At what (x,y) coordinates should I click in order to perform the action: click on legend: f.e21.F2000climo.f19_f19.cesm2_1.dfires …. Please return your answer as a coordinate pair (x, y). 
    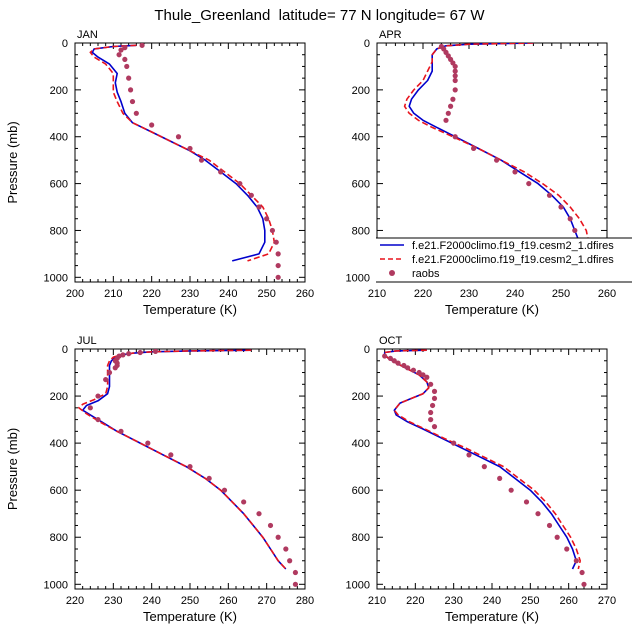
    Looking at the image, I should click on (504, 260).